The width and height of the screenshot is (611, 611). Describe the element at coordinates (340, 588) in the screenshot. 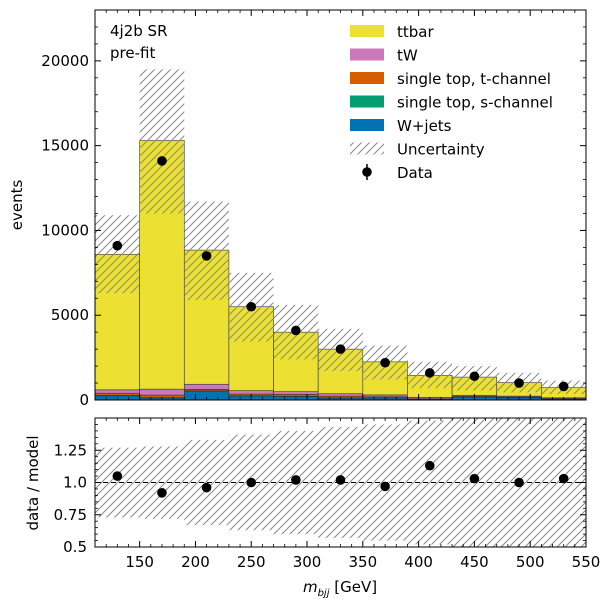

I see `x-axis-label: mbjj [GeV]` at that location.